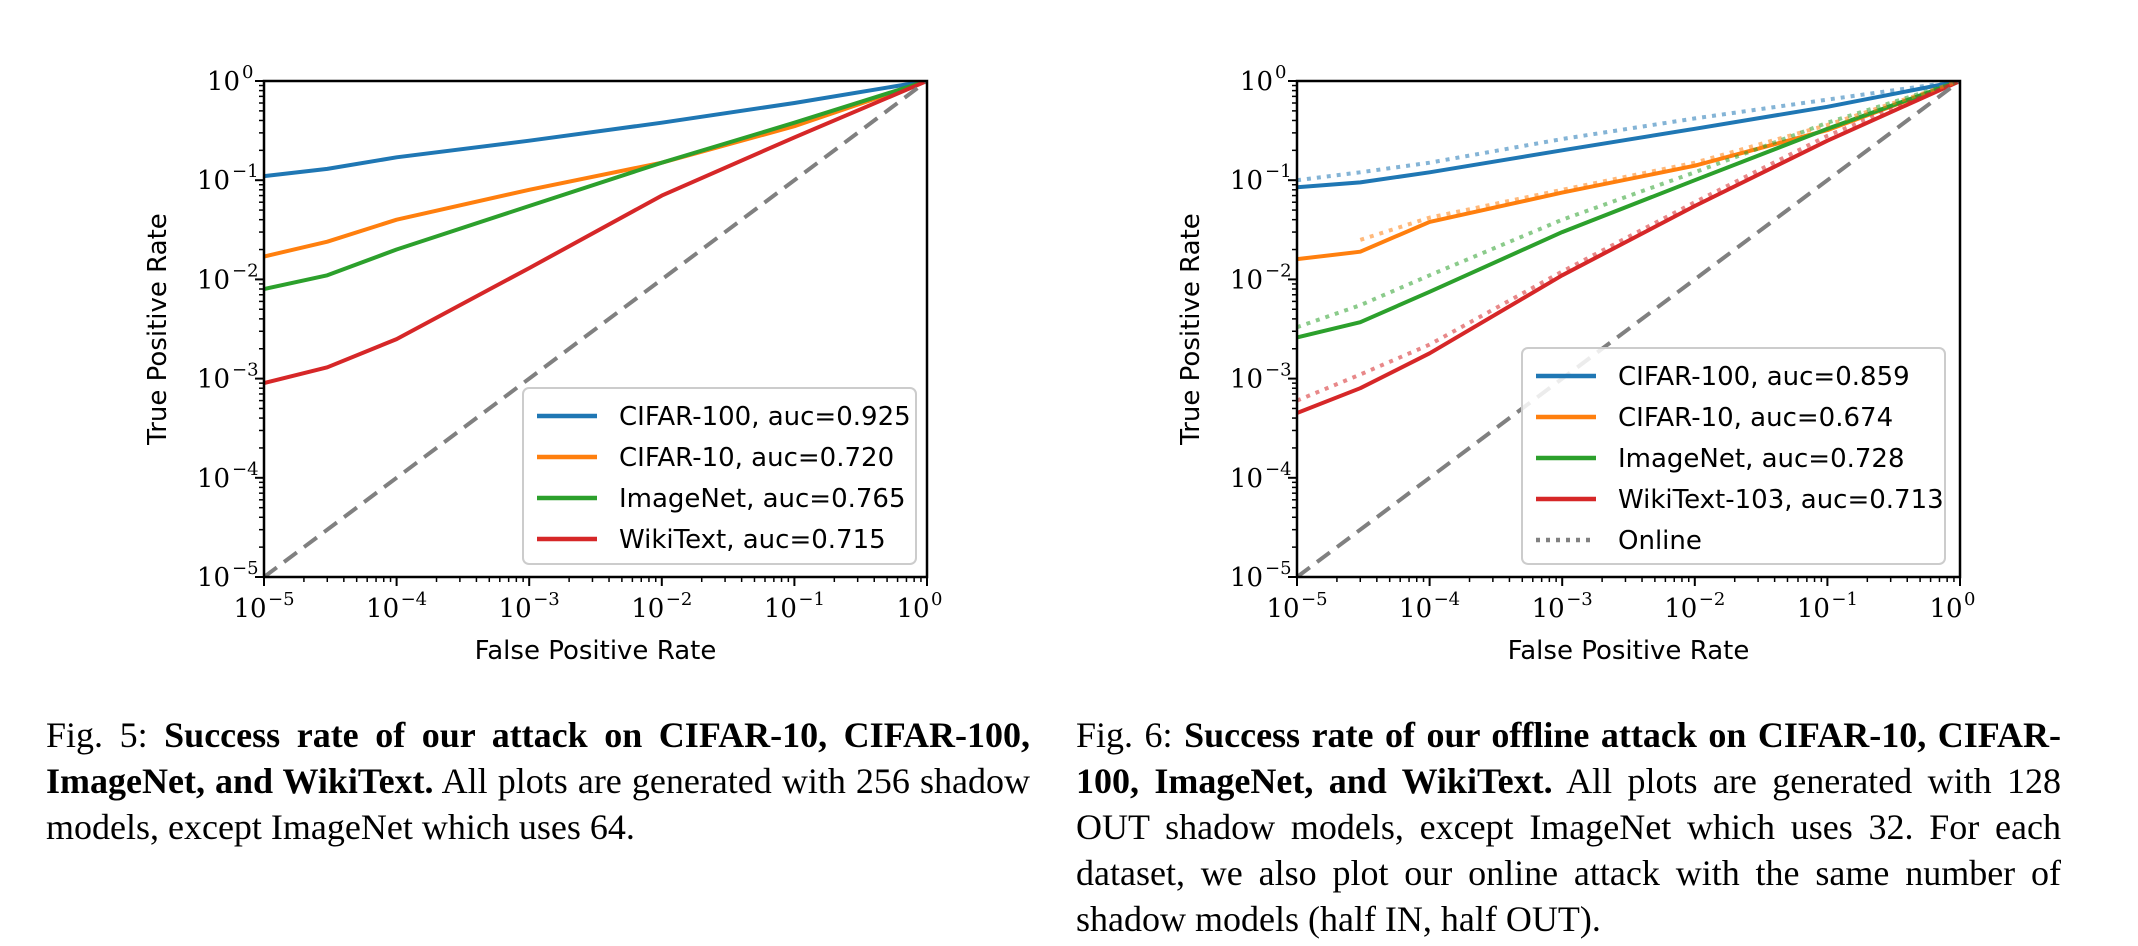  What do you see at coordinates (1781, 500) in the screenshot?
I see `legend-entry: WikiText-103, auc=0.713` at bounding box center [1781, 500].